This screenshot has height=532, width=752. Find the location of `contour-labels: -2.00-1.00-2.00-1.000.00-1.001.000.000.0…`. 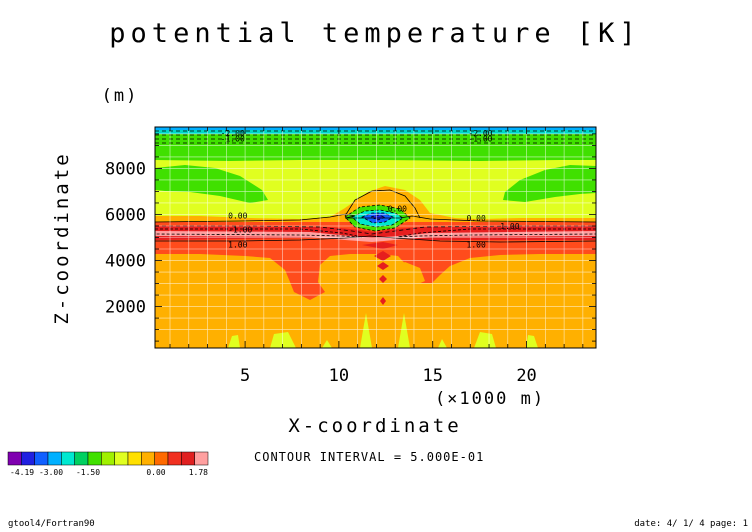

contour-labels: -2.00-1.00-2.00-1.000.00-1.001.000.000.0… is located at coordinates (370, 189).